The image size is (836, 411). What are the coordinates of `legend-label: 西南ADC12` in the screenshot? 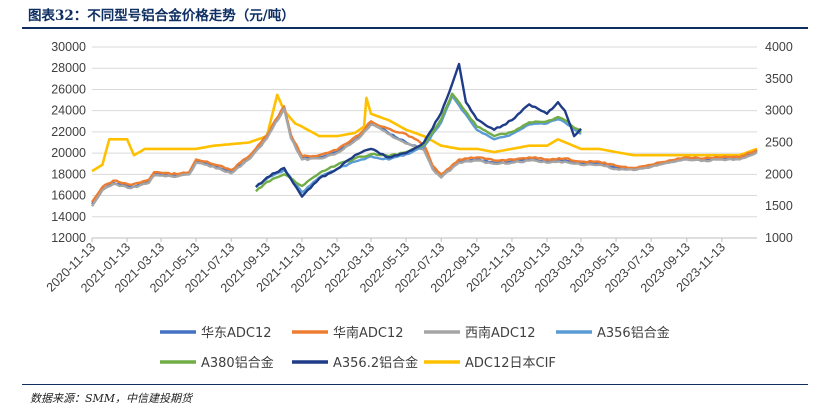 It's located at (500, 333).